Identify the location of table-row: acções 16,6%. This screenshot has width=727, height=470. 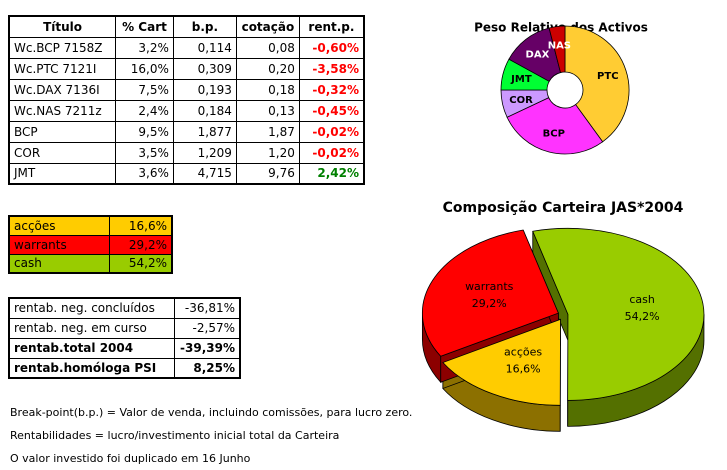
(90, 225).